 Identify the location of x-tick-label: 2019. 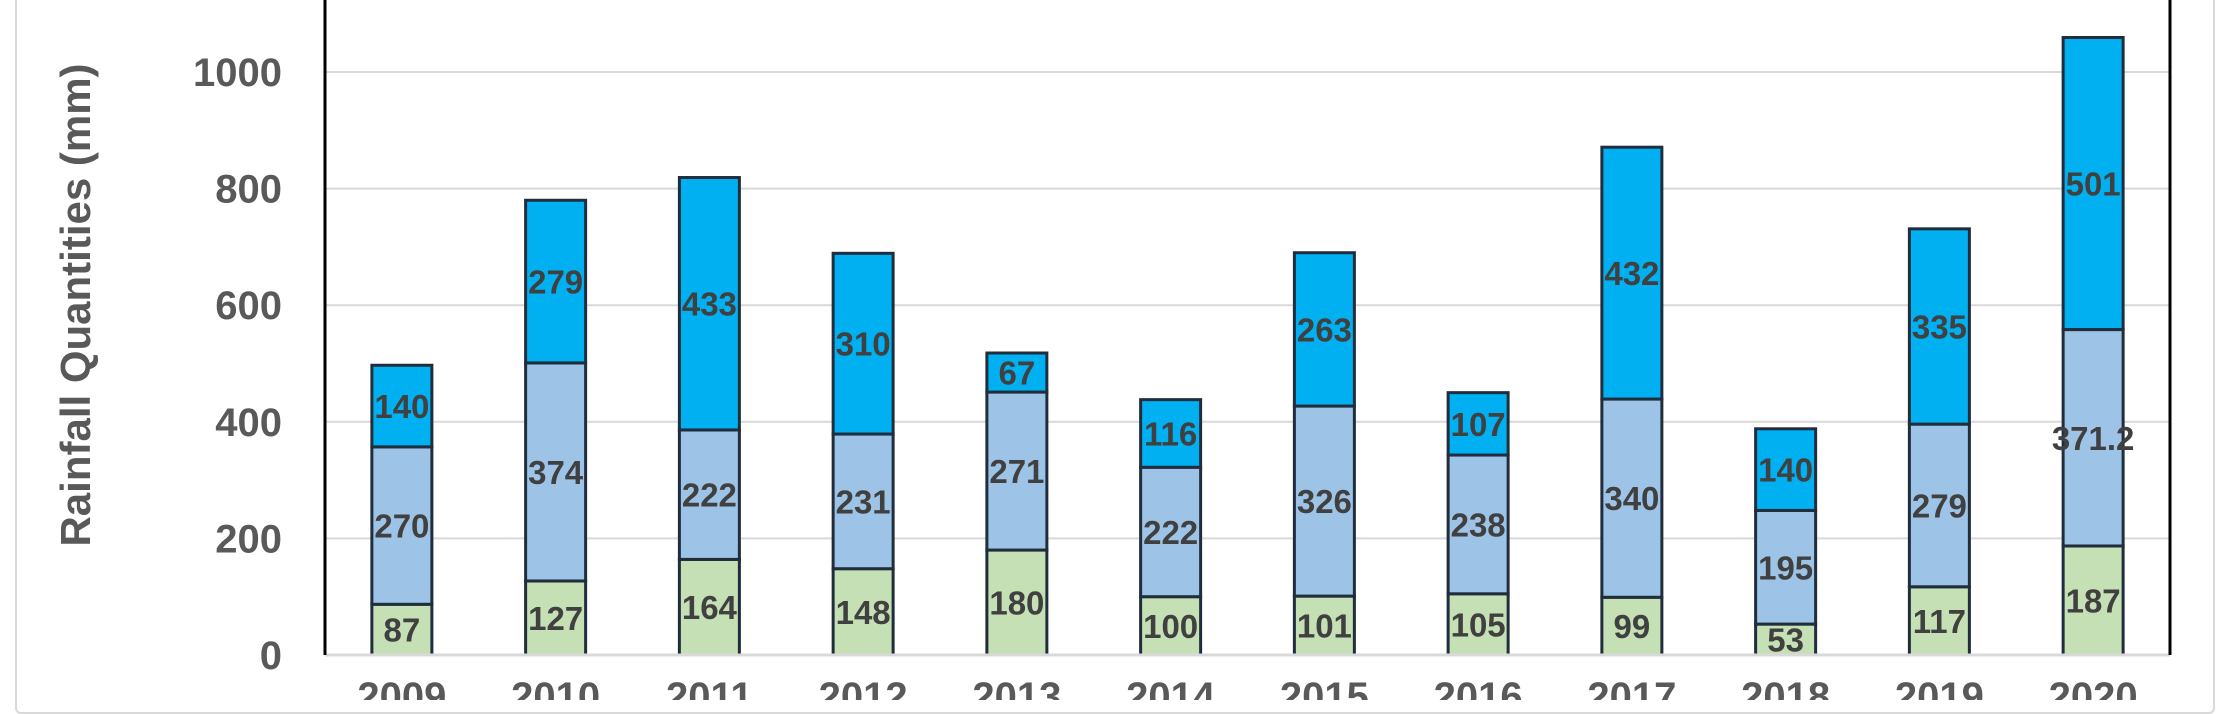
(1939, 687).